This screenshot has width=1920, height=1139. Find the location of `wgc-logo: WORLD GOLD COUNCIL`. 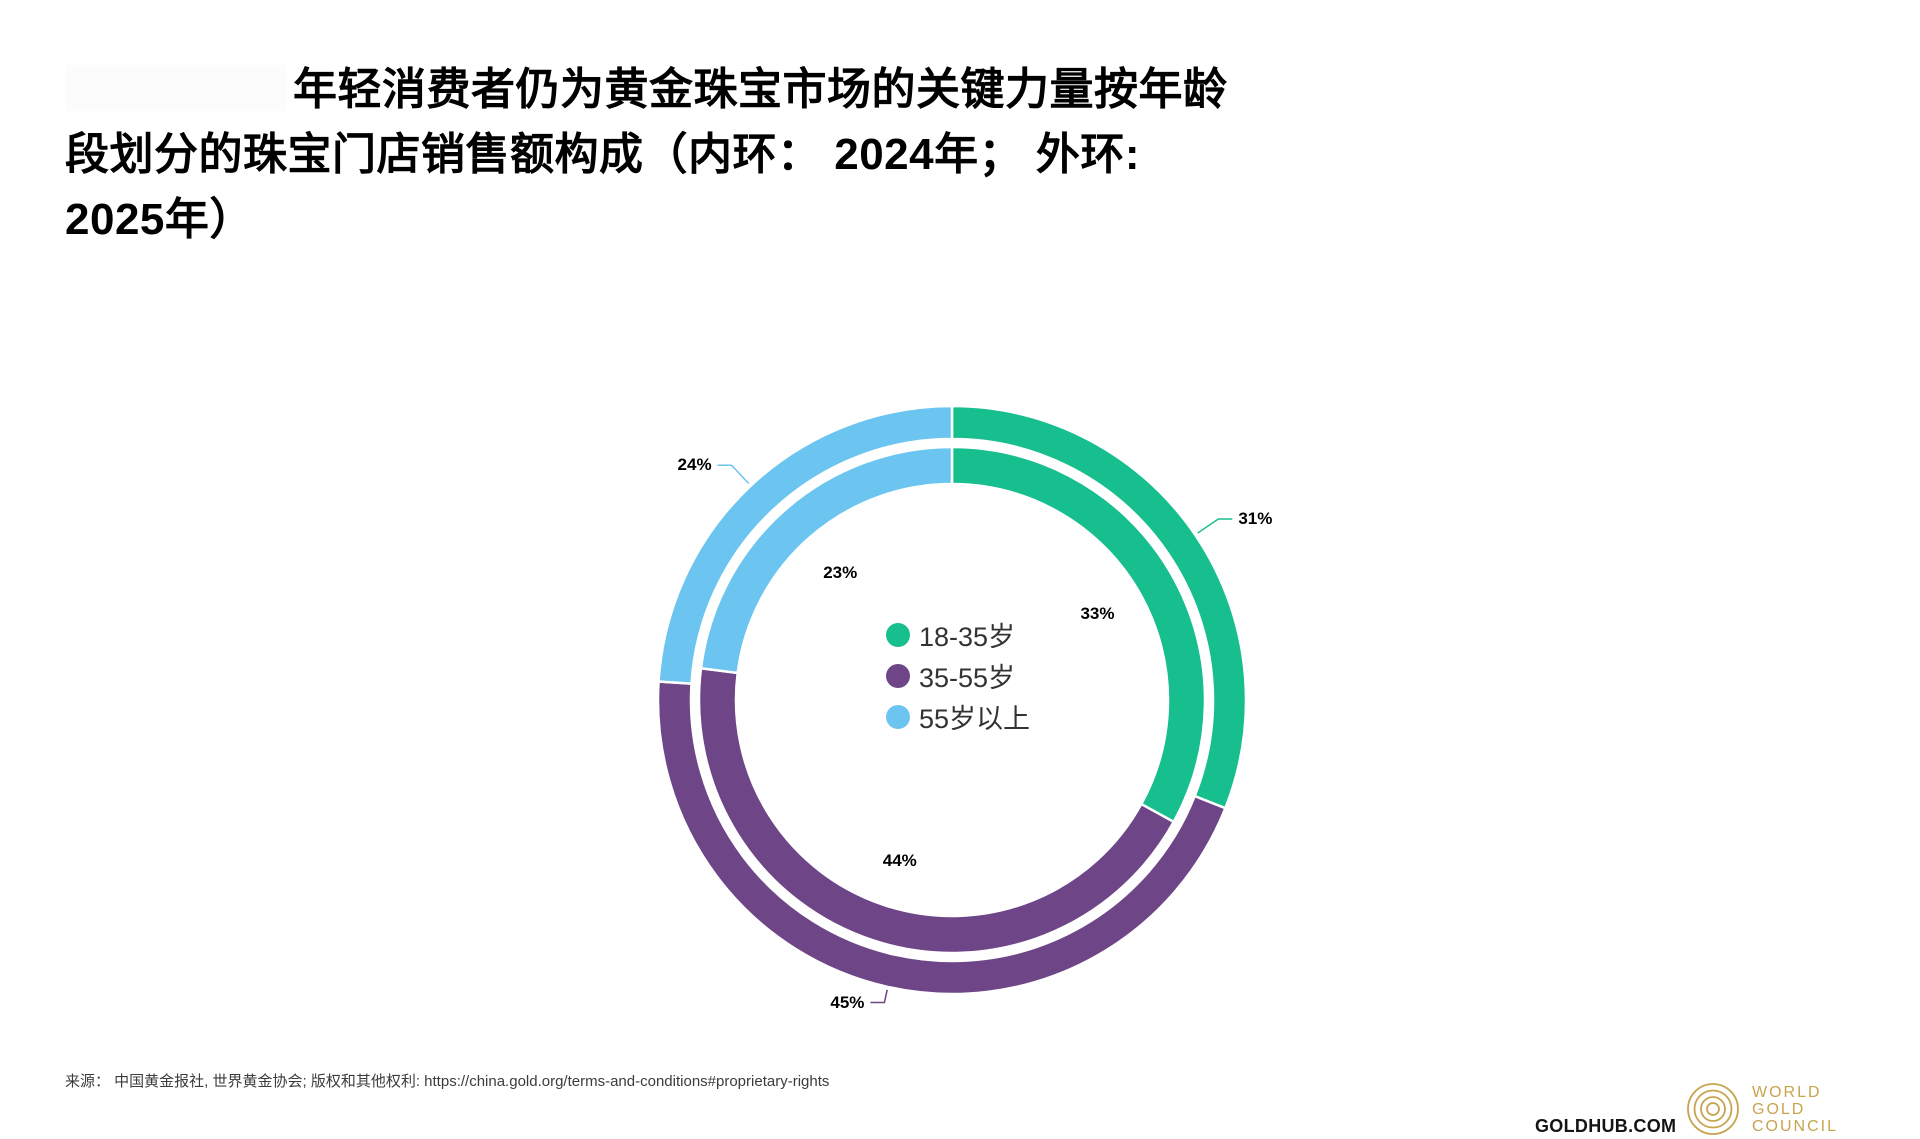

wgc-logo: WORLD GOLD COUNCIL is located at coordinates (1801, 1109).